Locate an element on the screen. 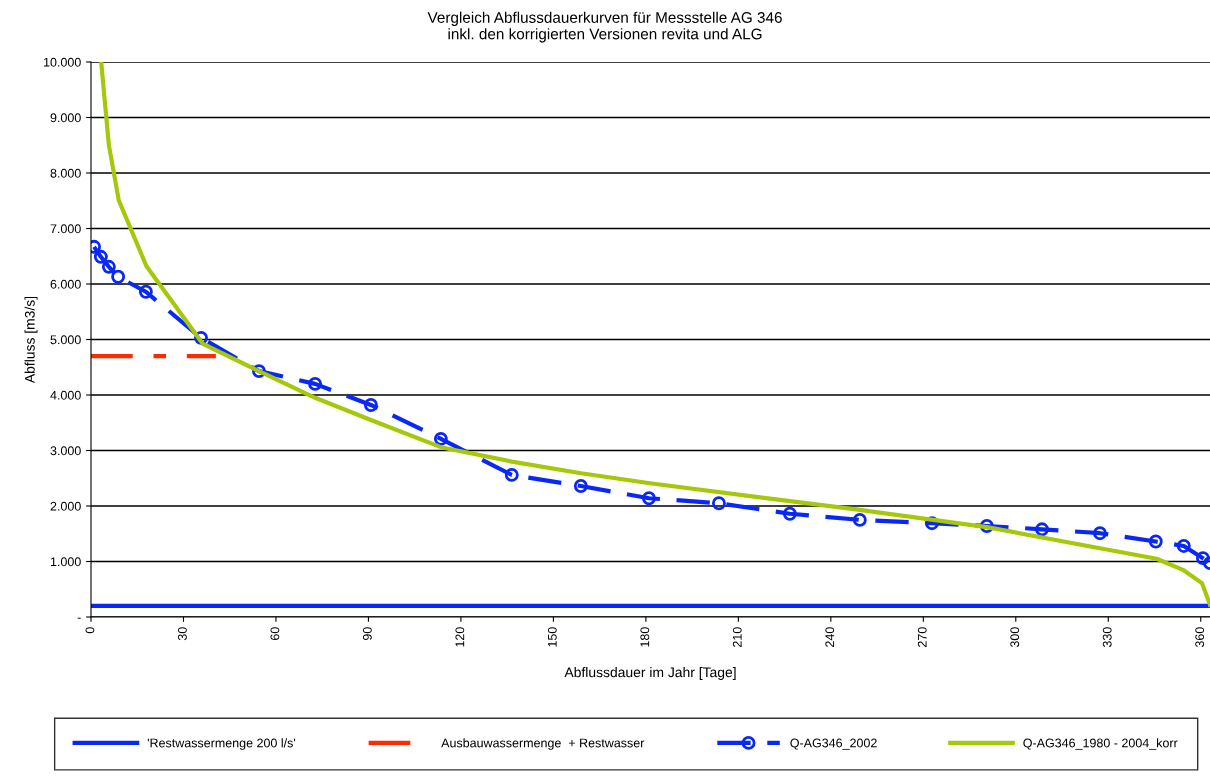 The image size is (1210, 780). x-tick-label: 150 is located at coordinates (552, 637).